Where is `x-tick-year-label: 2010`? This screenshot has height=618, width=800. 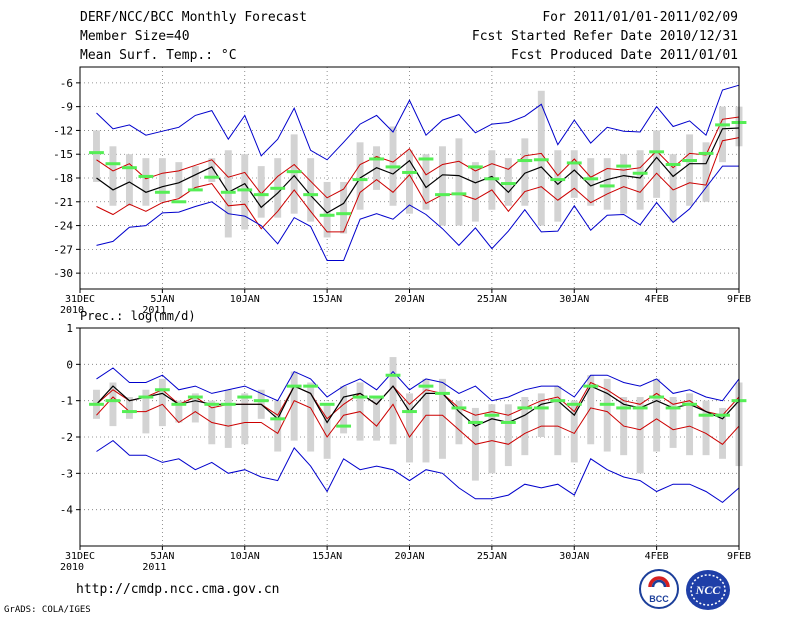
x-tick-year-label: 2010 is located at coordinates (72, 310).